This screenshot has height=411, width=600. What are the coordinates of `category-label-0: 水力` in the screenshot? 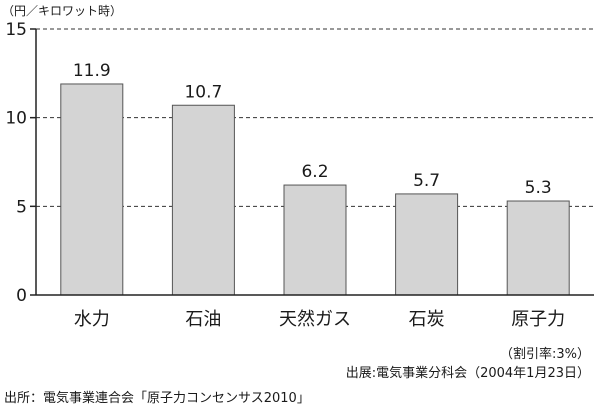 It's located at (92, 319).